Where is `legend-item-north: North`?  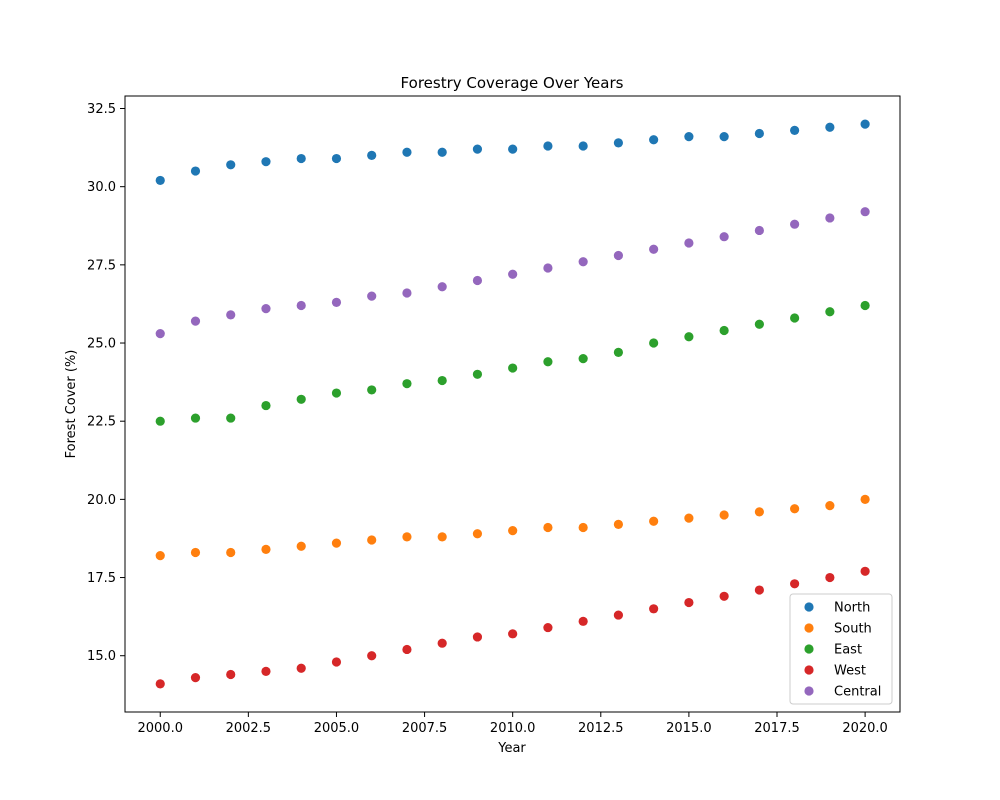 legend-item-north: North is located at coordinates (837, 608).